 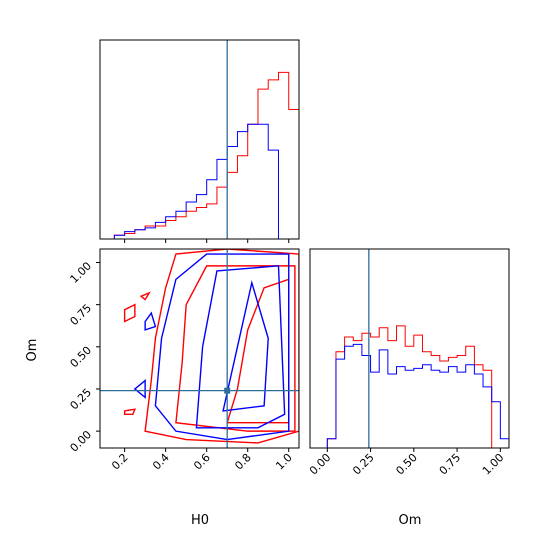 What do you see at coordinates (450, 464) in the screenshot?
I see `om-histogram-x-tick-label: 0.75` at bounding box center [450, 464].